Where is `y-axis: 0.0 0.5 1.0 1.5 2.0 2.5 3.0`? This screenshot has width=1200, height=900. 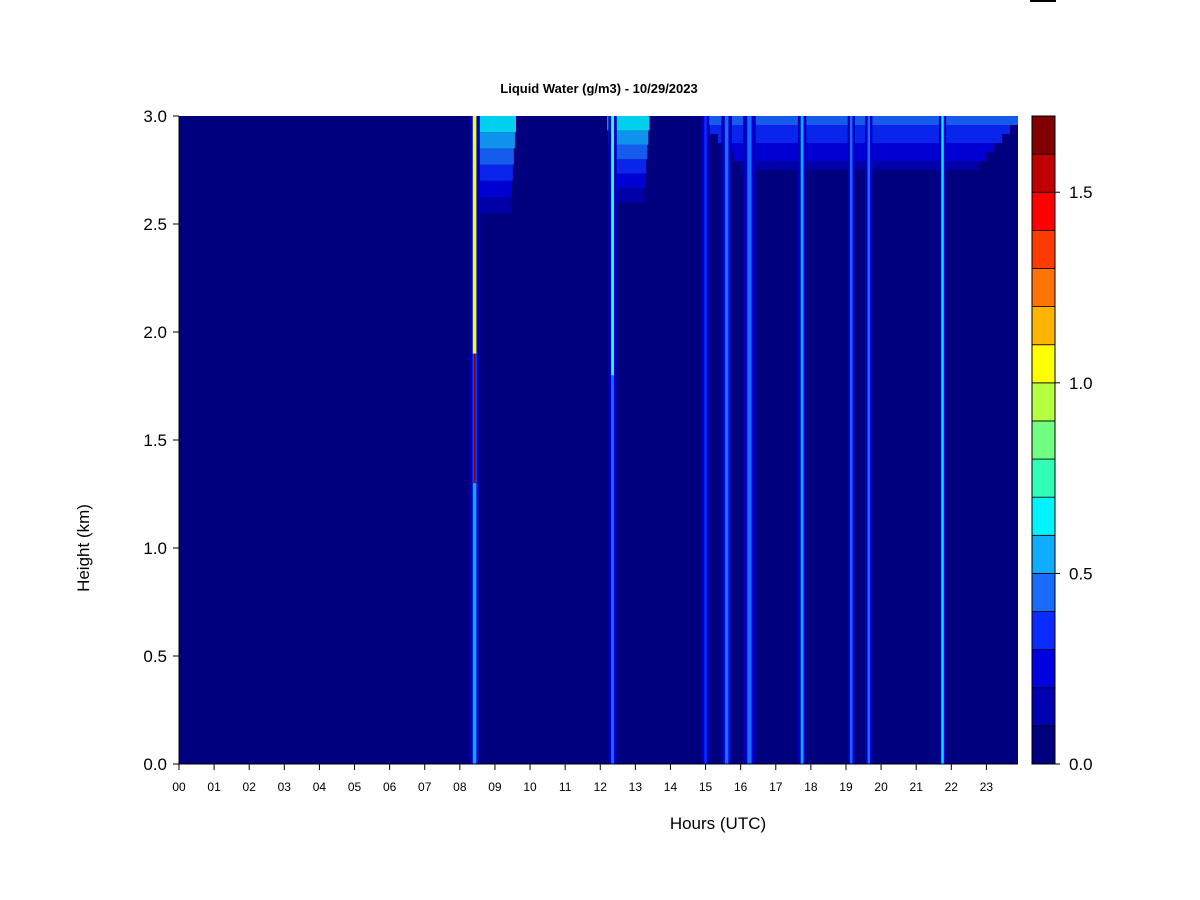
y-axis: 0.0 0.5 1.0 1.5 2.0 2.5 3.0 is located at coordinates (161, 440).